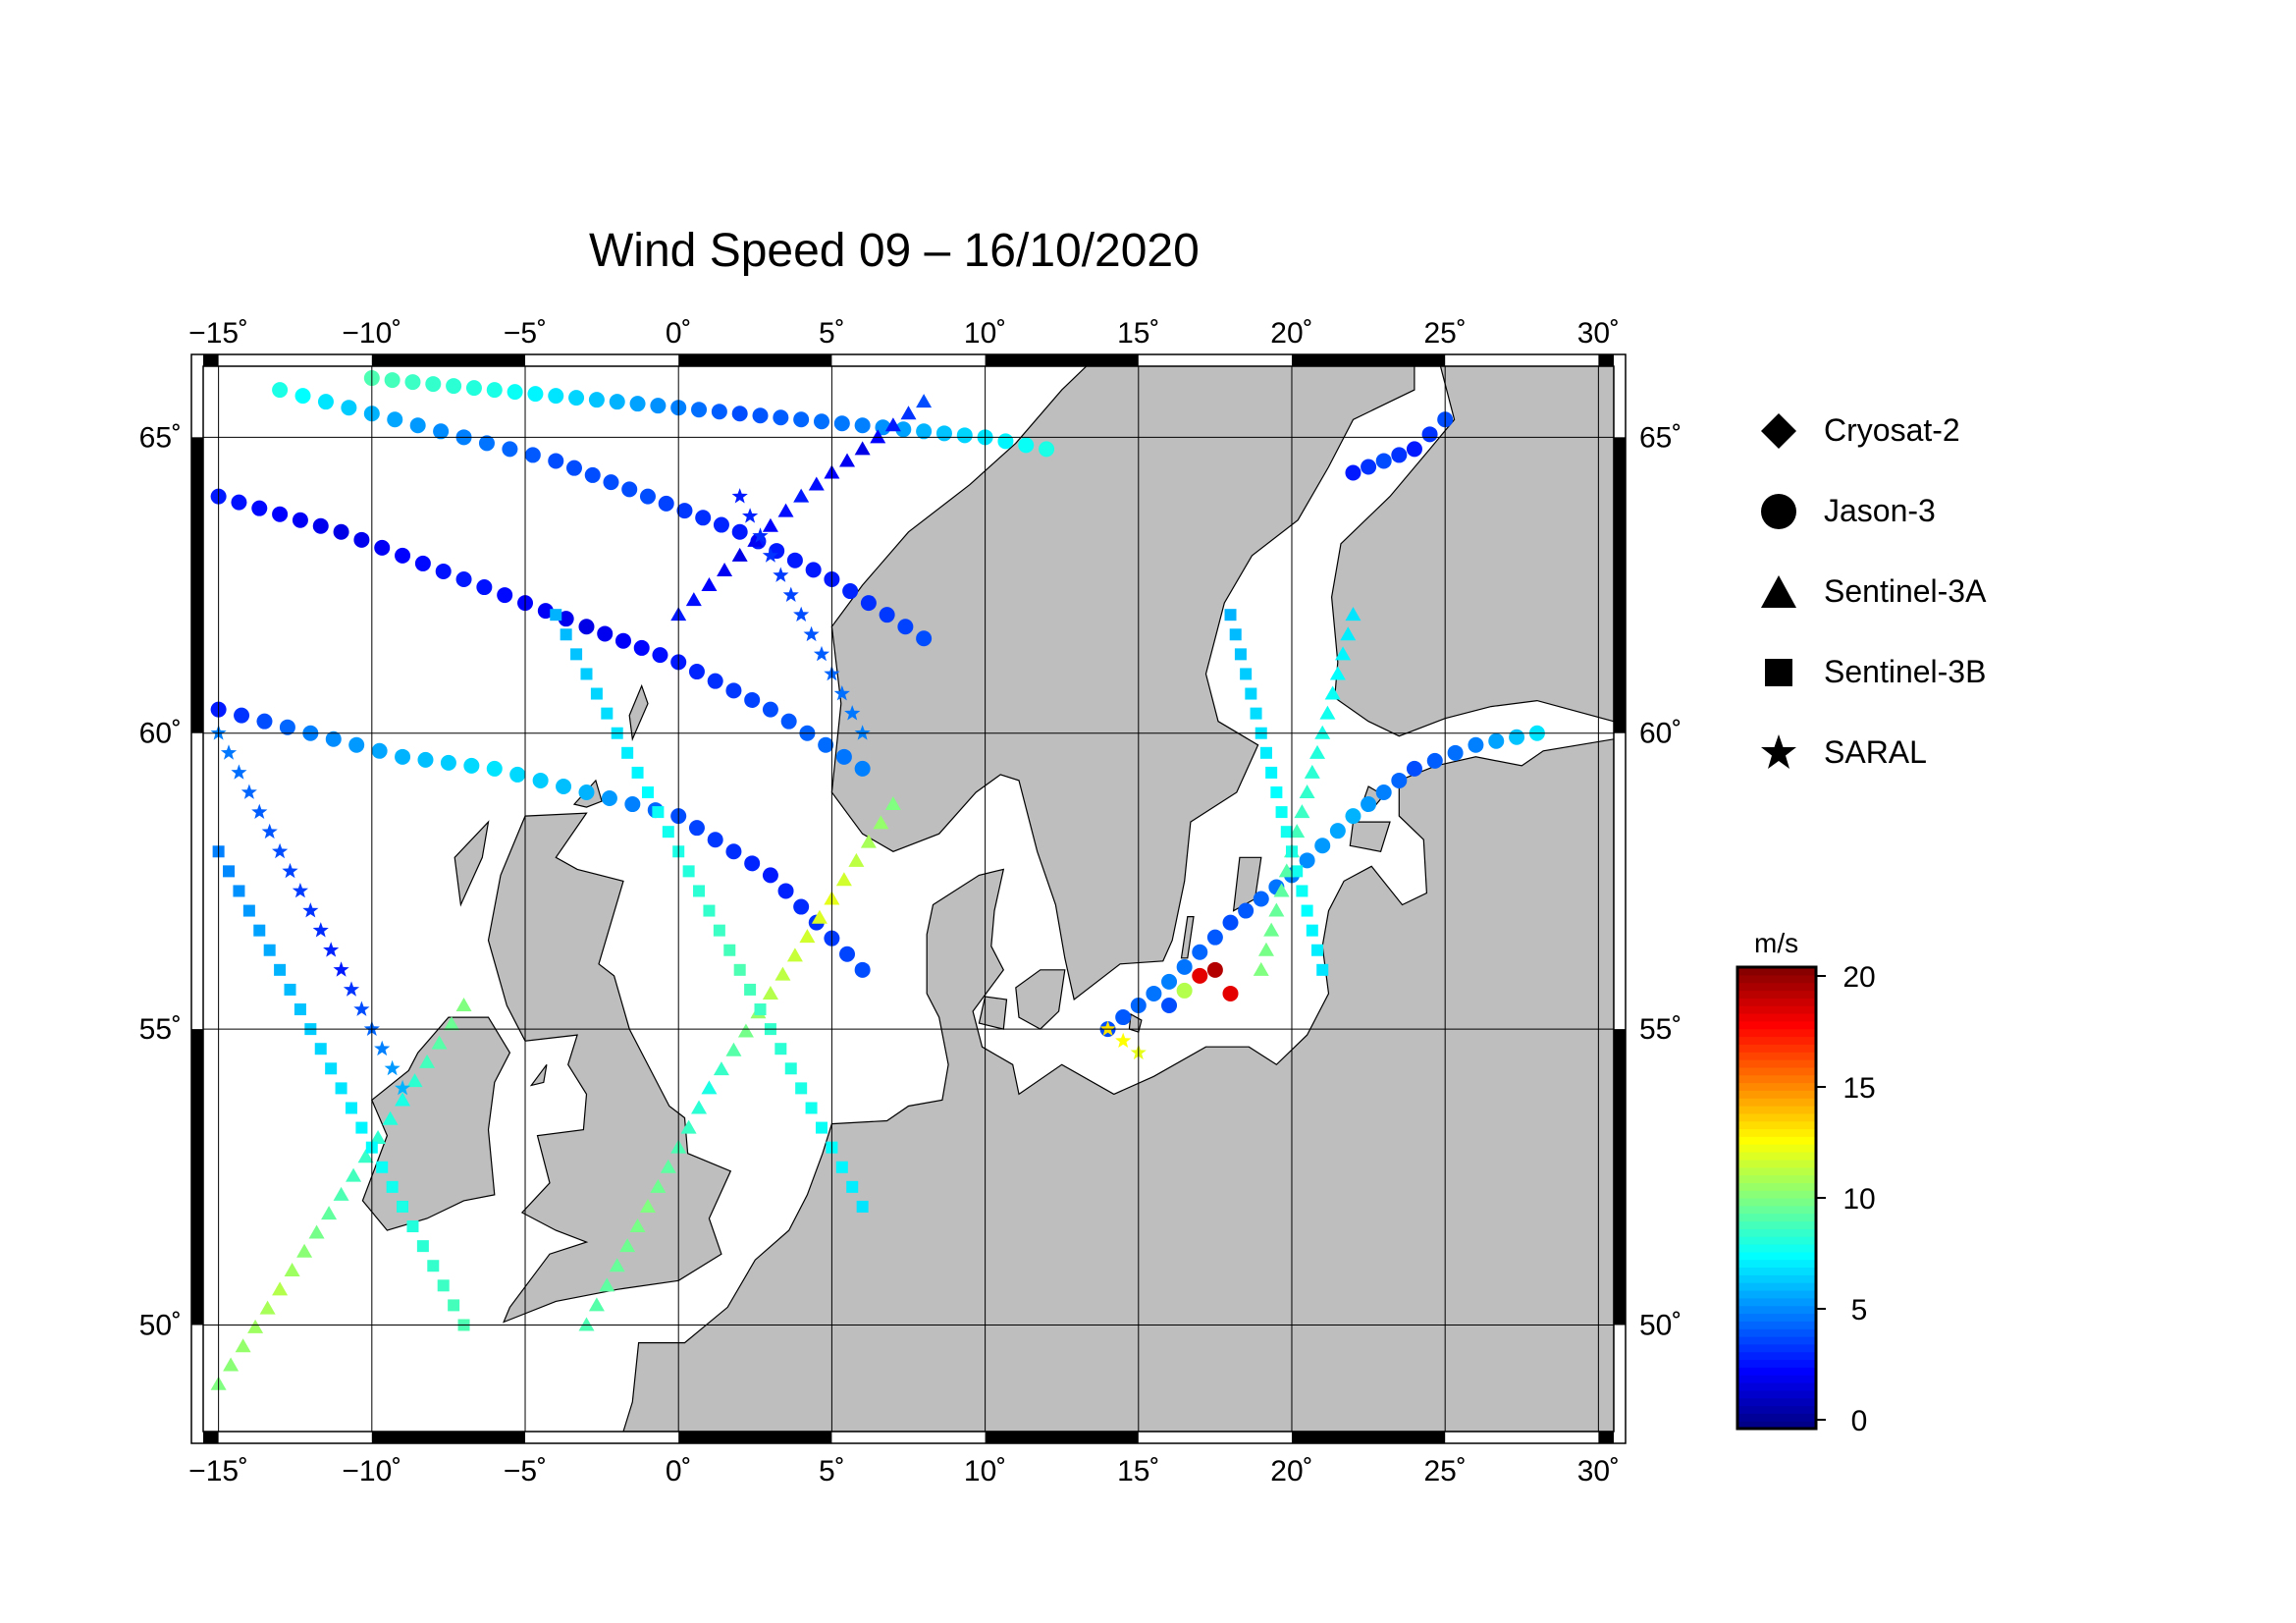 This screenshot has width=2296, height=1623. I want to click on lon-tick-label-top: 25˚, so click(1445, 333).